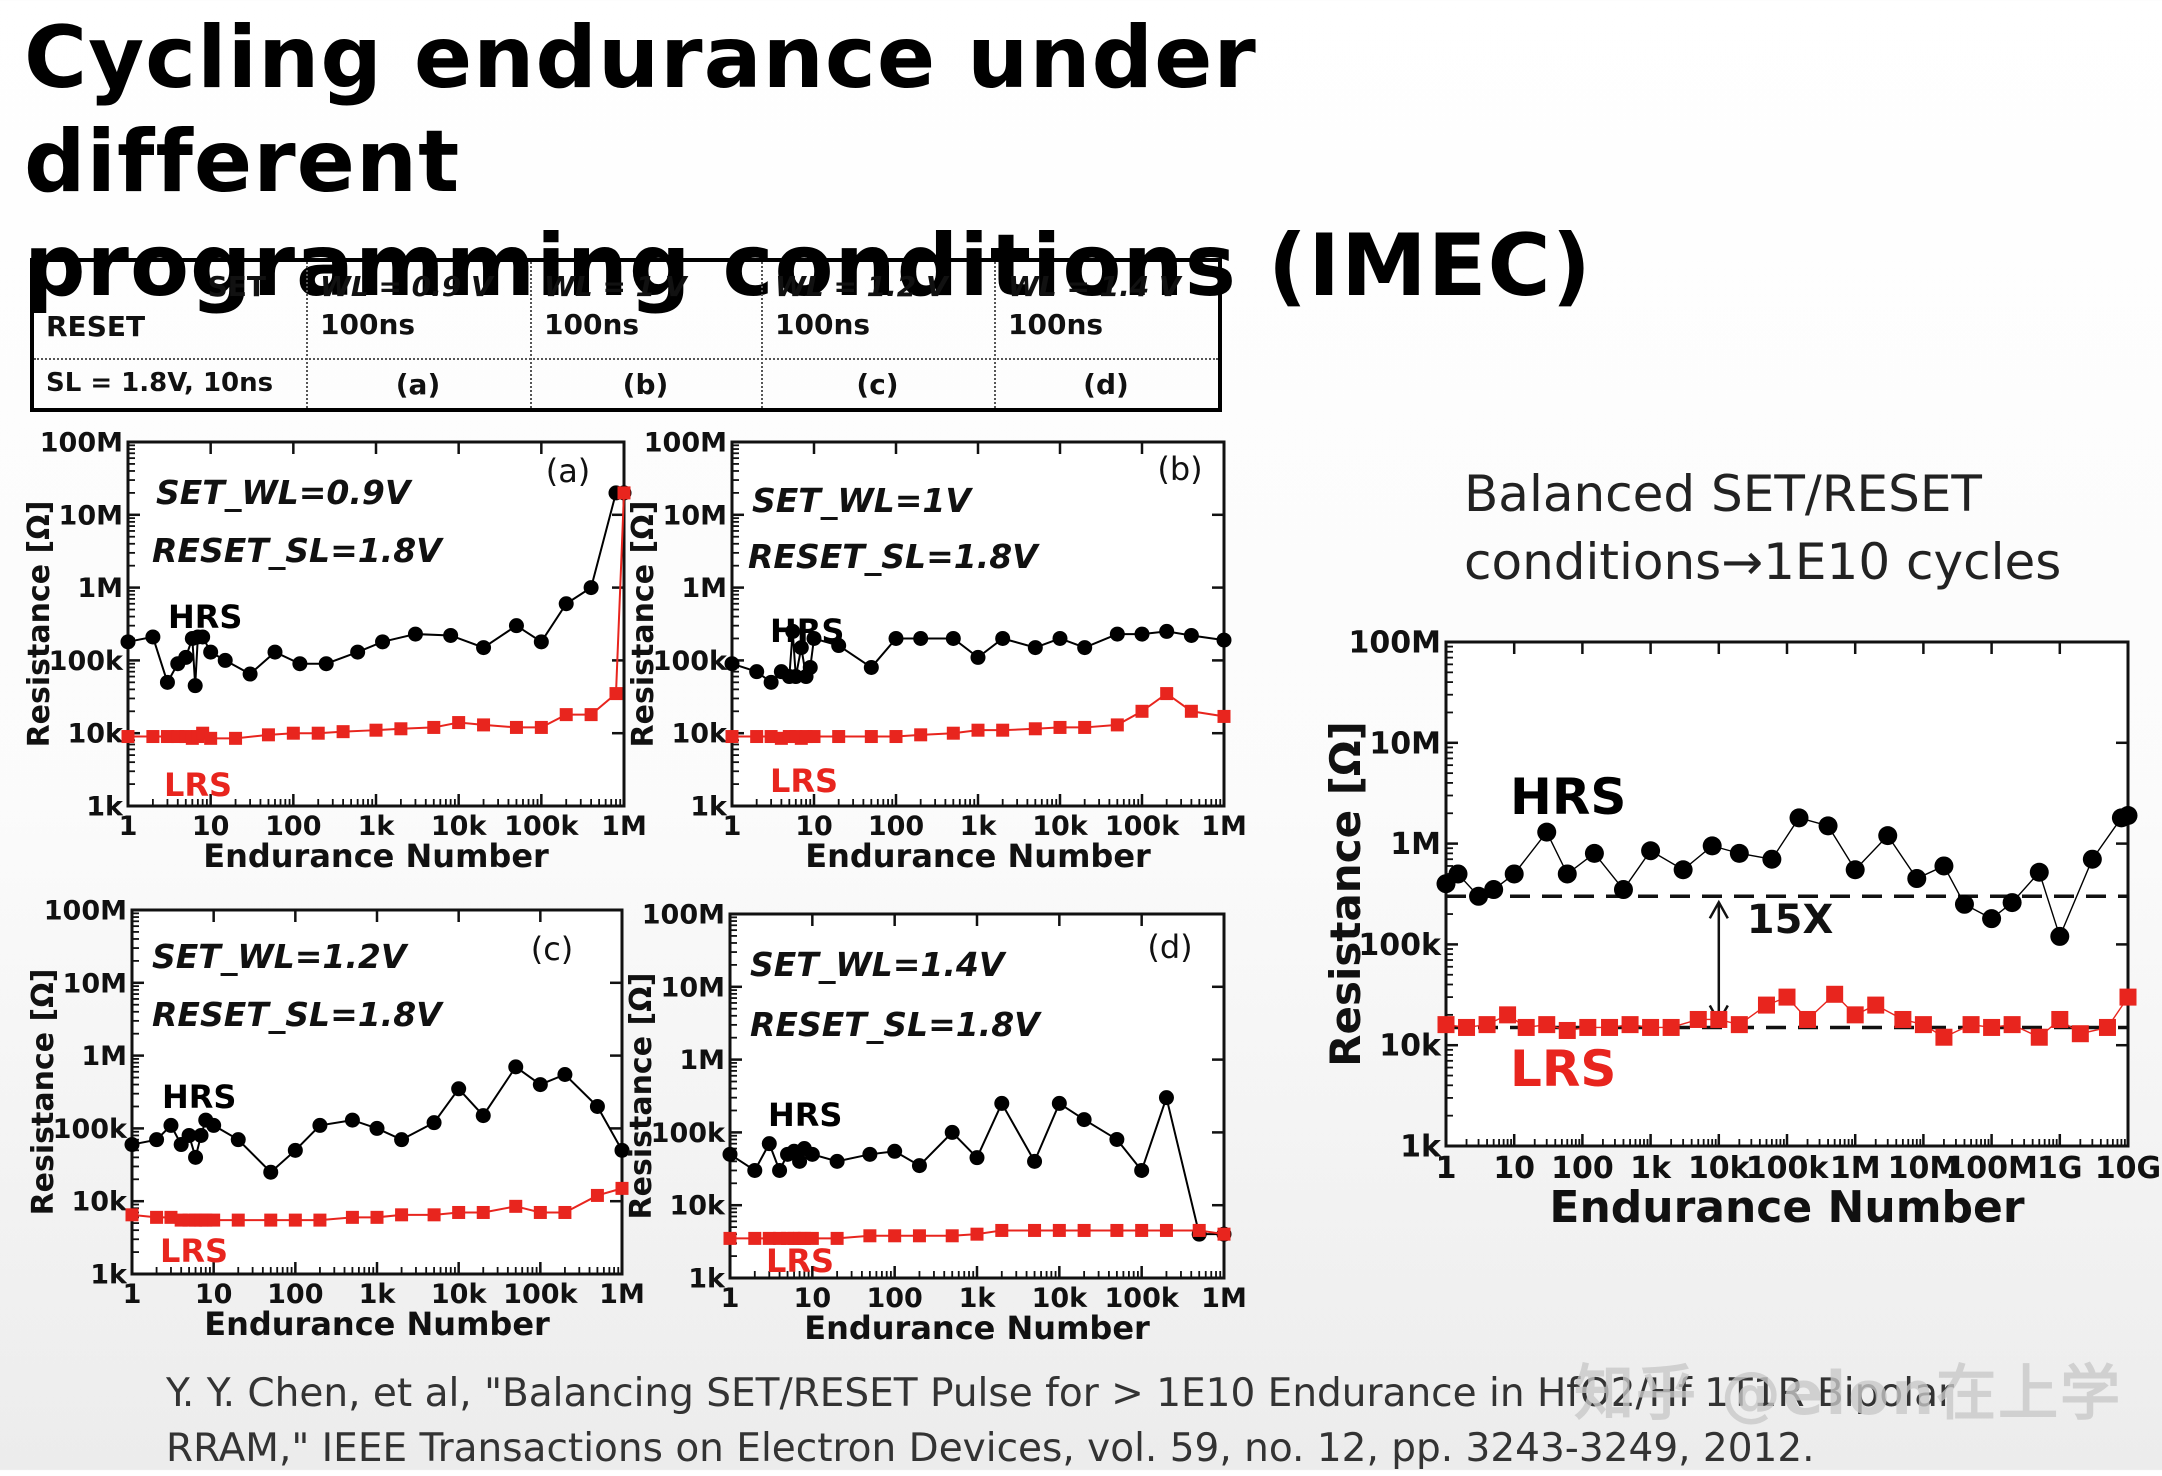  What do you see at coordinates (160, 383) in the screenshot?
I see `reset-condition: SL = 1.8V, 10ns` at bounding box center [160, 383].